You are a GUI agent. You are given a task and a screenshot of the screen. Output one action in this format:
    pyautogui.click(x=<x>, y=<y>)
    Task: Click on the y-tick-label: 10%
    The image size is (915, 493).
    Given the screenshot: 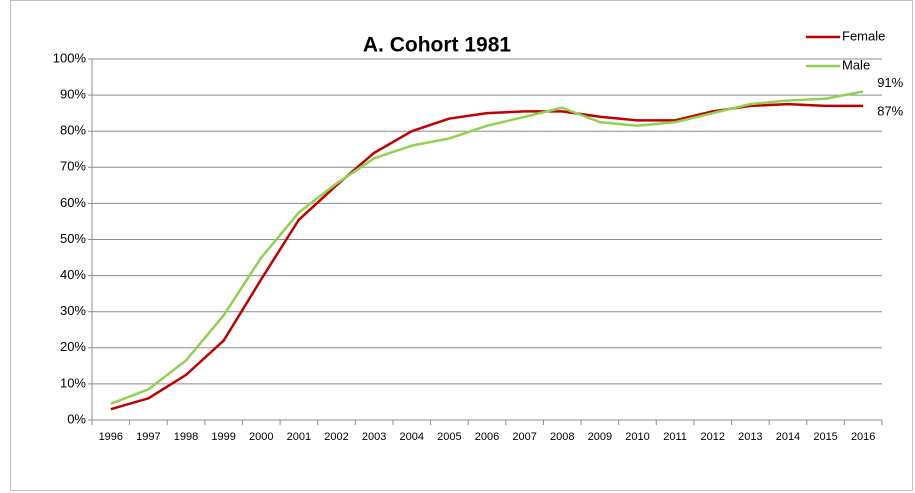 What is the action you would take?
    pyautogui.click(x=73, y=382)
    